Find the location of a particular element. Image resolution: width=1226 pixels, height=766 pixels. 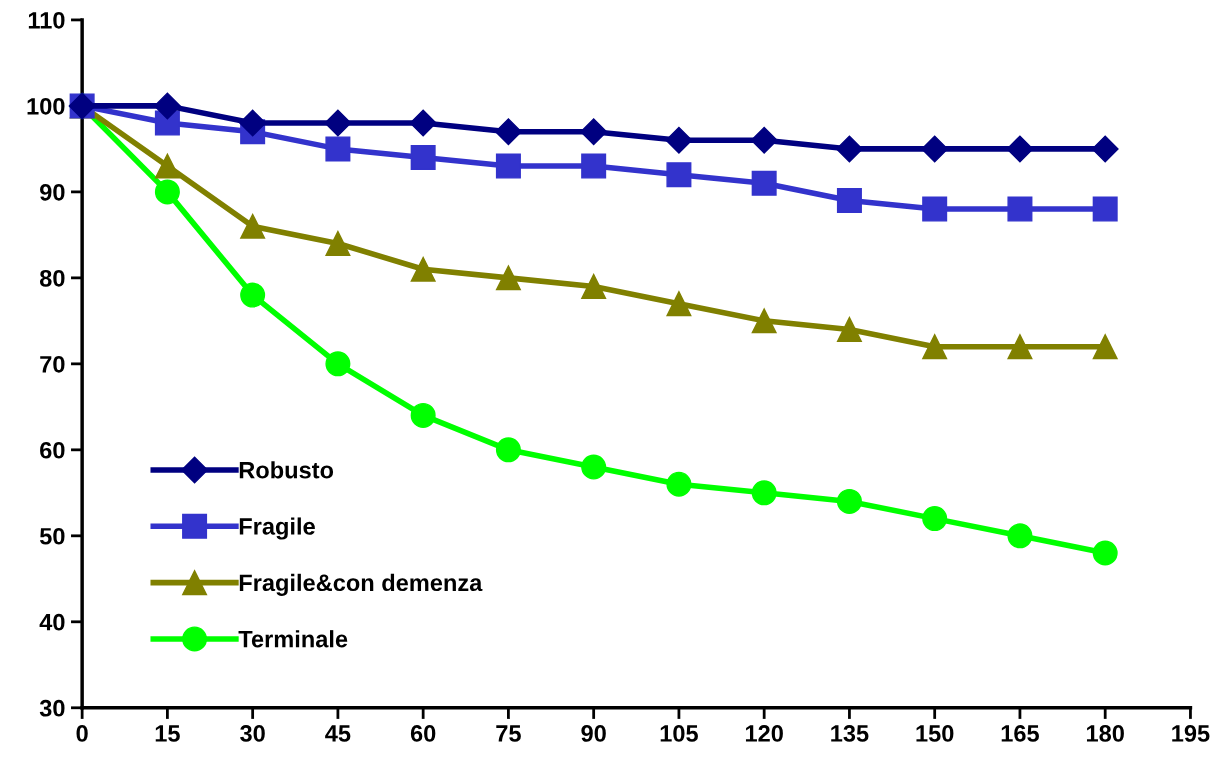

y-tick-label: 70 is located at coordinates (52, 364).